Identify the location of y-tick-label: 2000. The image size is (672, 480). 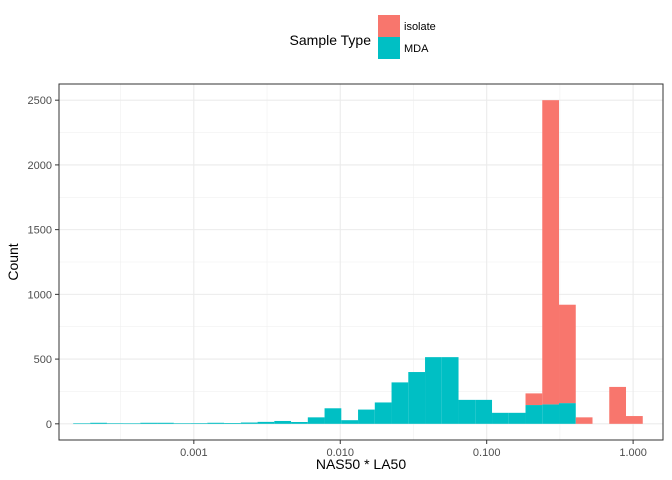
(40, 166).